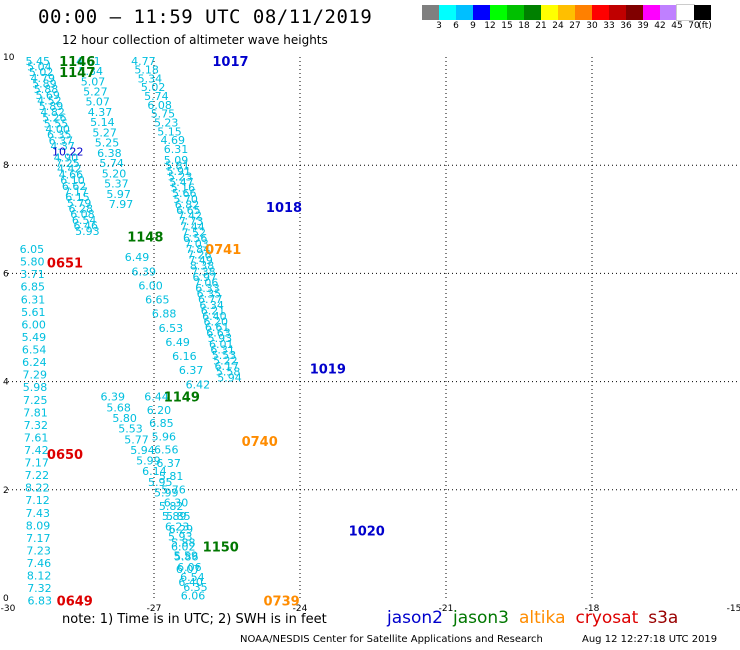 The image size is (740, 650). I want to click on color-scale-label: (ft), so click(705, 26).